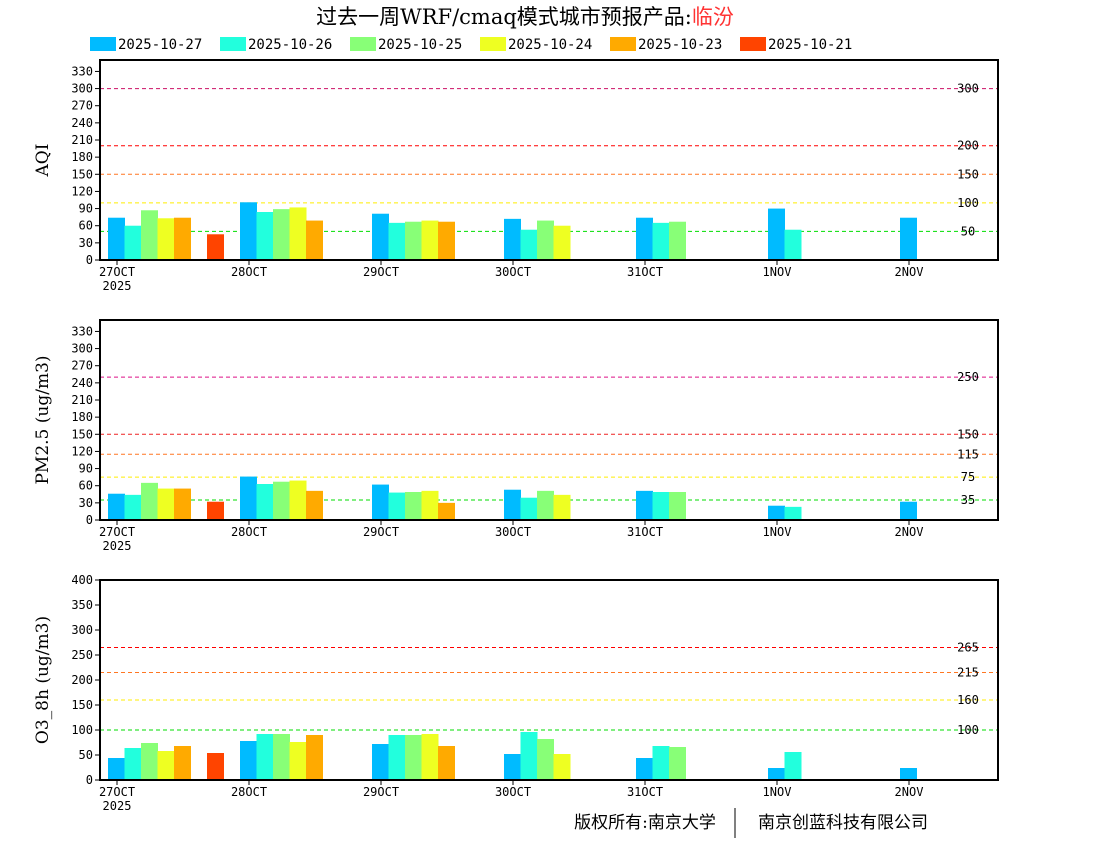 This screenshot has width=1100, height=850. I want to click on y-axis-title: PM2.5 (ug/m3), so click(43, 419).